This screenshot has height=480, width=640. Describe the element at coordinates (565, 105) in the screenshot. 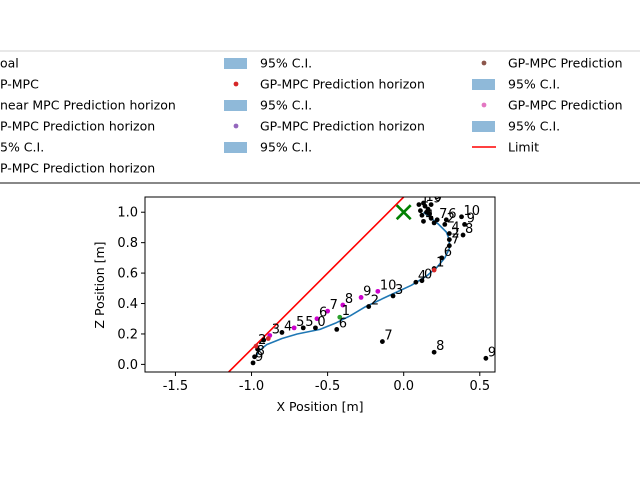

I see `legend-label: GP-MPC Prediction` at that location.